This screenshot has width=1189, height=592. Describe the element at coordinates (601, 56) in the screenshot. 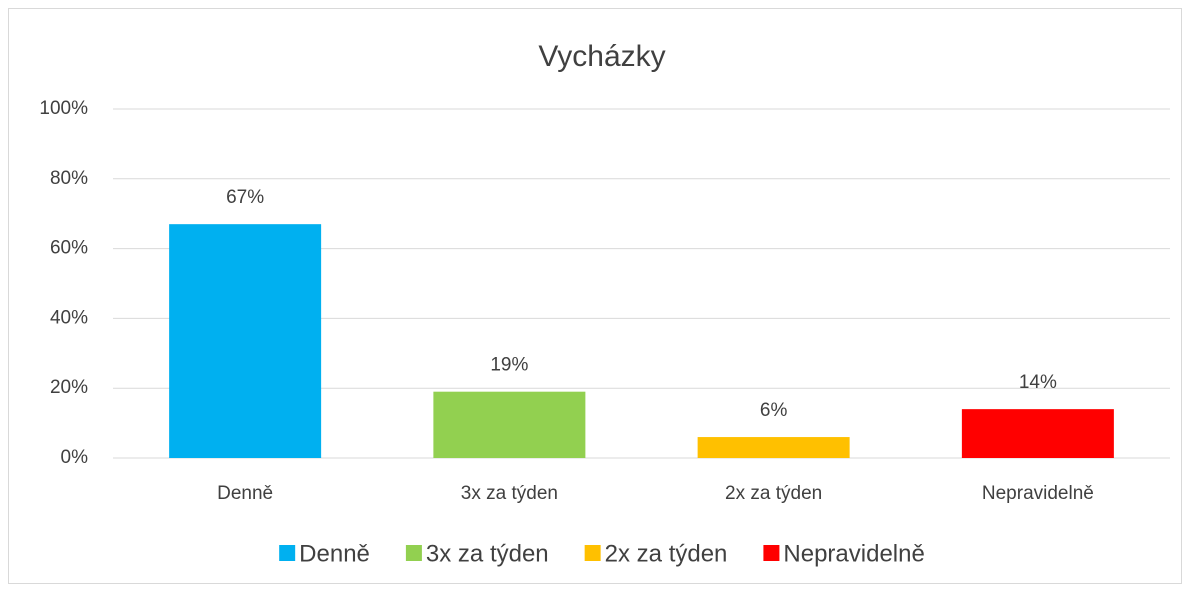

I see `chart-title: Vycházky` at that location.